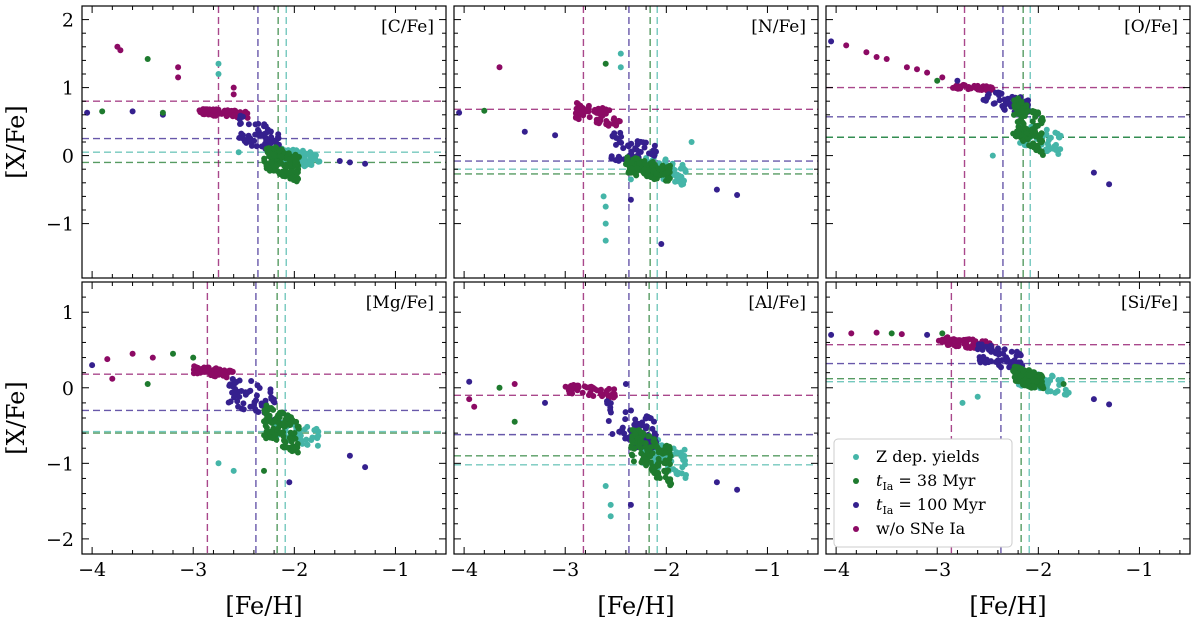 Image resolution: width=1200 pixels, height=622 pixels. Describe the element at coordinates (634, 431) in the screenshot. I see `panel-alfe: −4 −3 −2 −1 [Al/Fe]` at that location.